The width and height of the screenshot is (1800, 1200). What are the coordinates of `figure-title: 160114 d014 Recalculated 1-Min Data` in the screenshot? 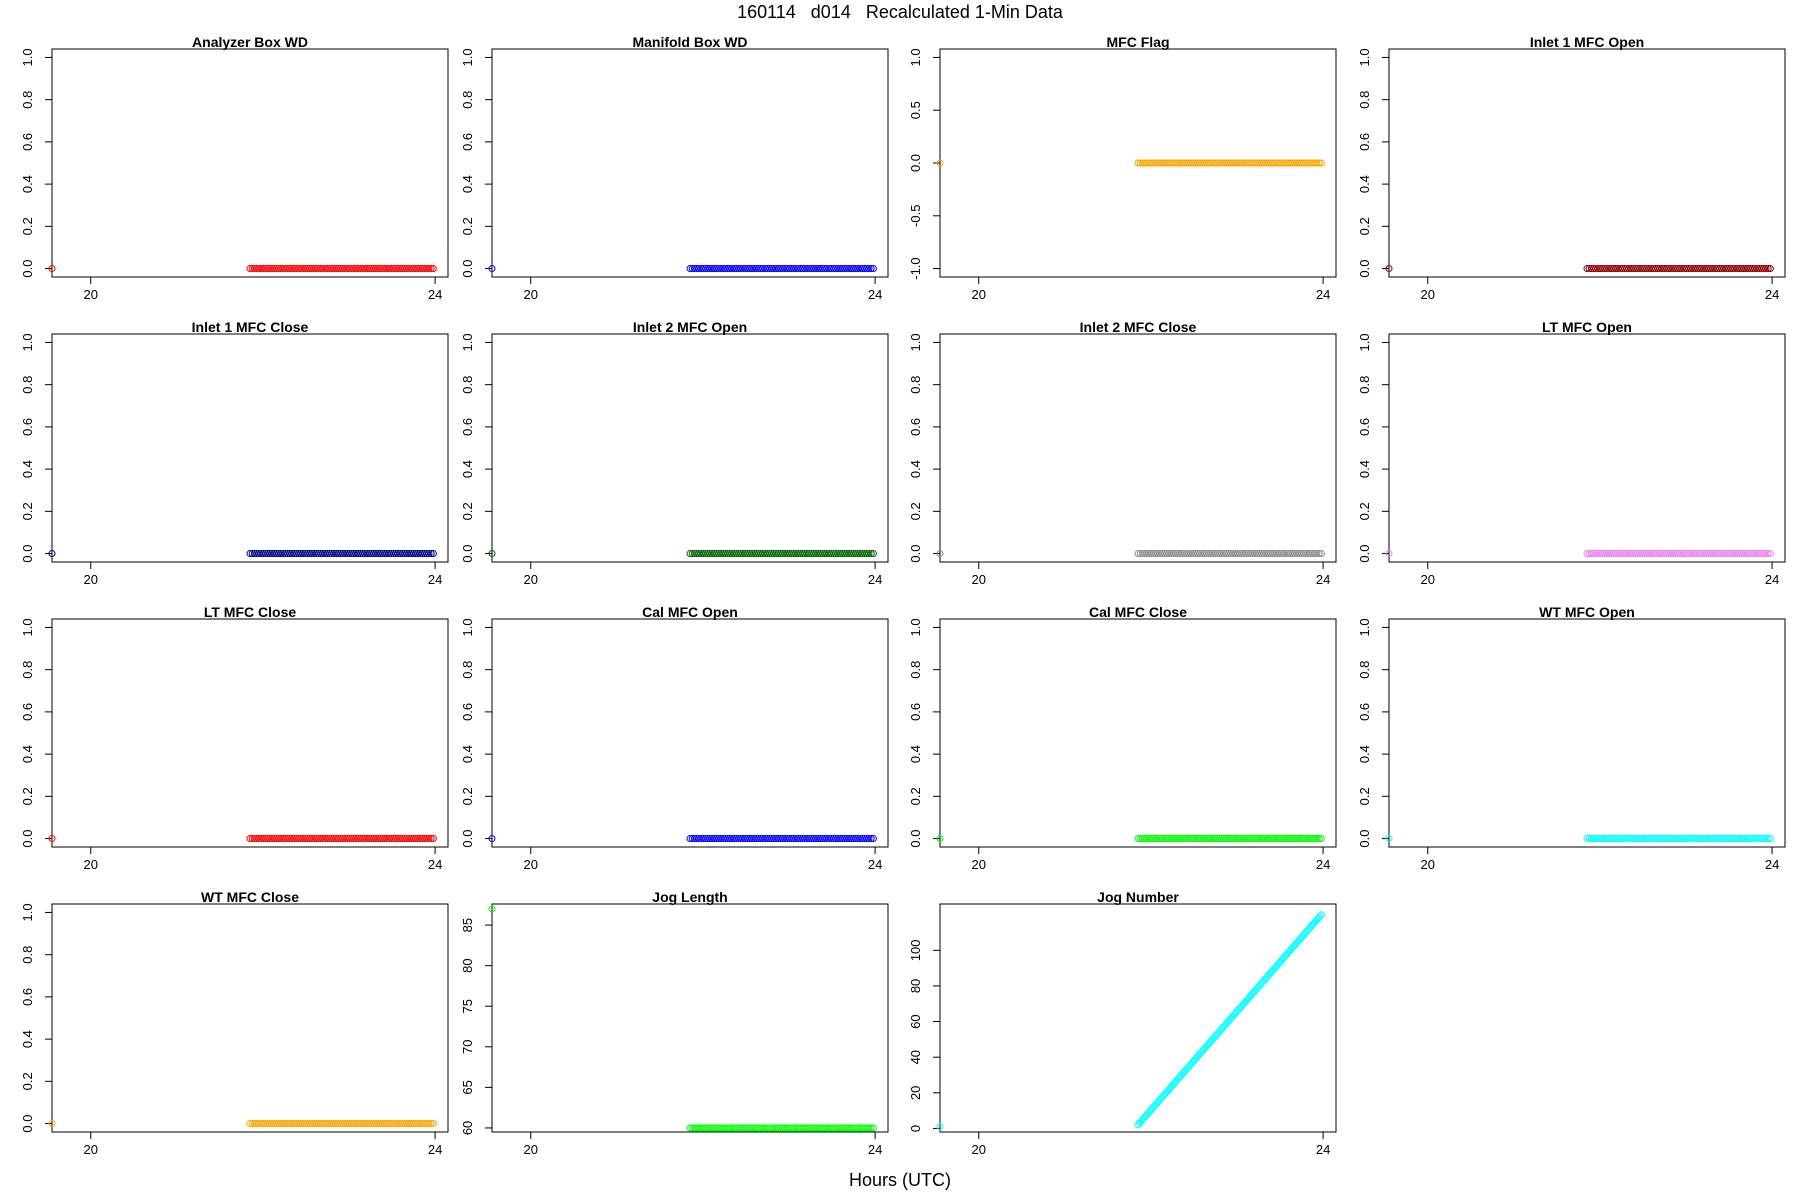 It's located at (900, 12).